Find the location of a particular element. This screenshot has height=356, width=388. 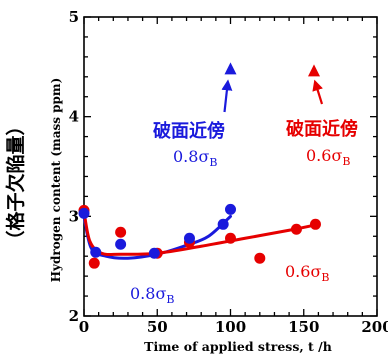

x-tick-label: 150 is located at coordinates (303, 327).